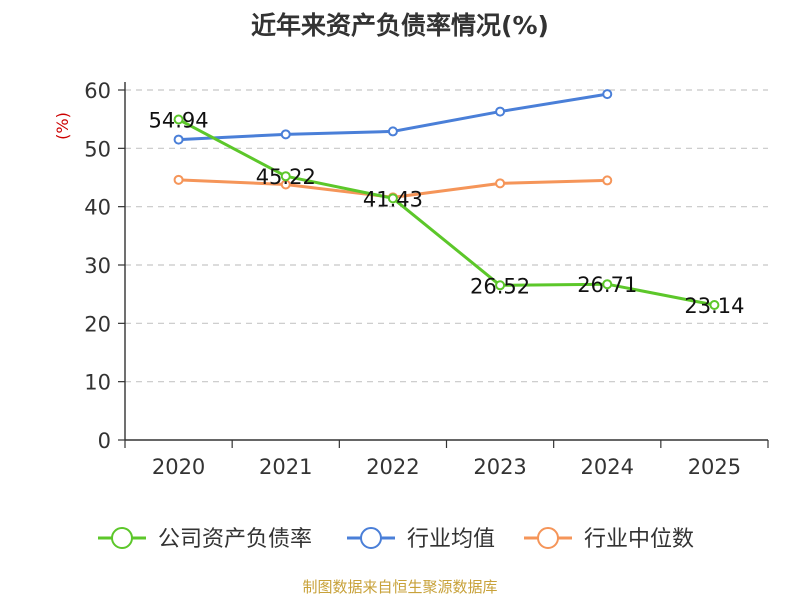  I want to click on data-label: 23.14, so click(714, 306).